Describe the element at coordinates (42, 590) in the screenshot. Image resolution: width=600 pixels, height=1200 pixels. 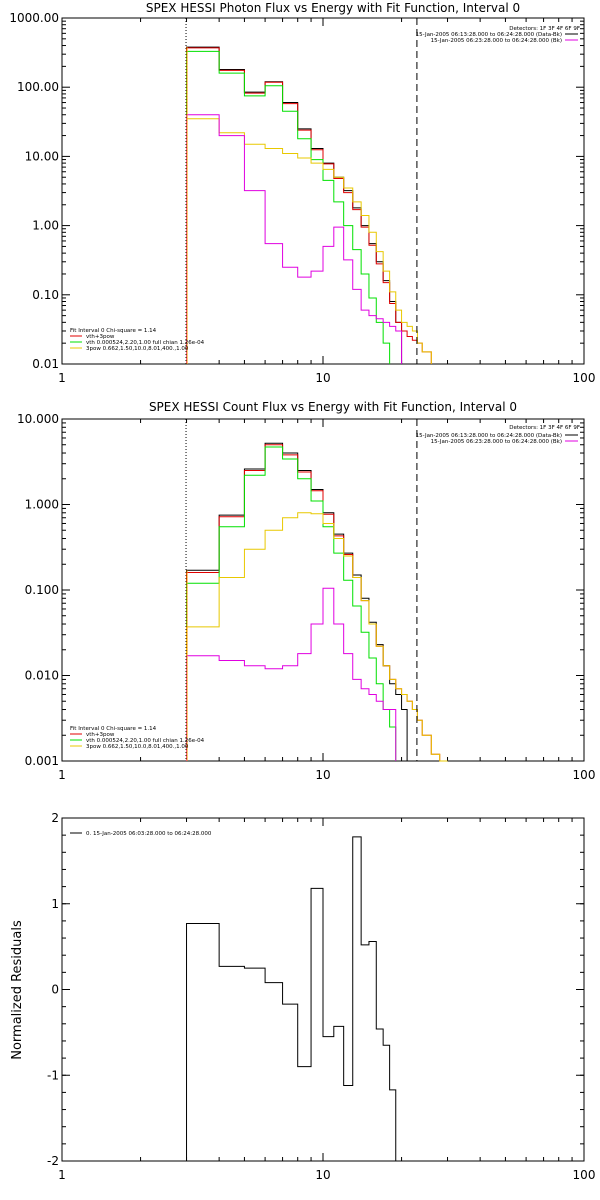
I see `y-tick-label: 0.100` at that location.